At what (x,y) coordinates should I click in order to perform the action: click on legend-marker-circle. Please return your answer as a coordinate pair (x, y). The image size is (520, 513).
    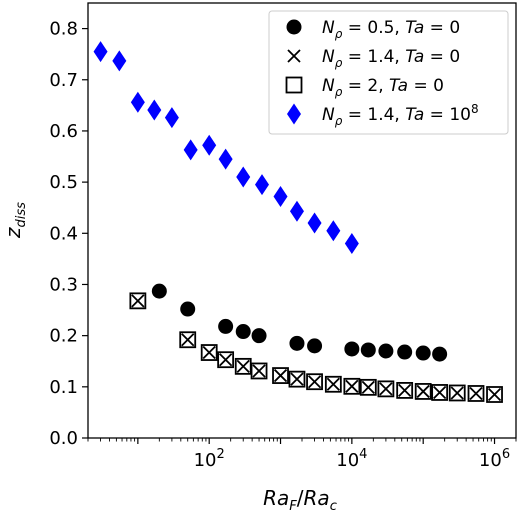
    Looking at the image, I should click on (294, 27).